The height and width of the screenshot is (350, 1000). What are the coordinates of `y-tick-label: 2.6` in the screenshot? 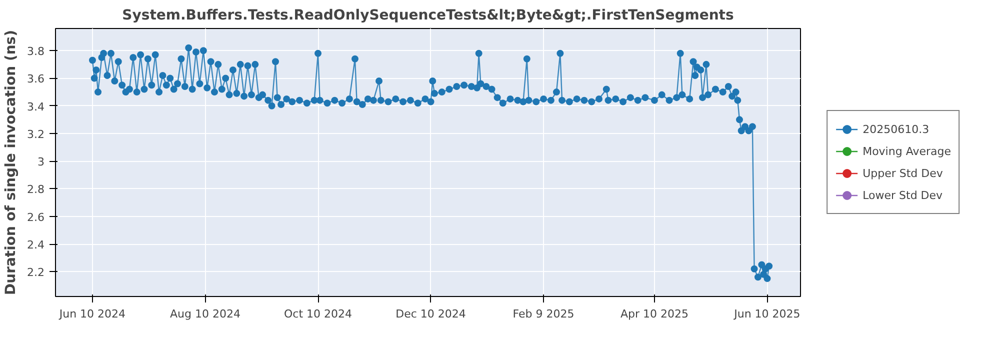 It's located at (36, 217).